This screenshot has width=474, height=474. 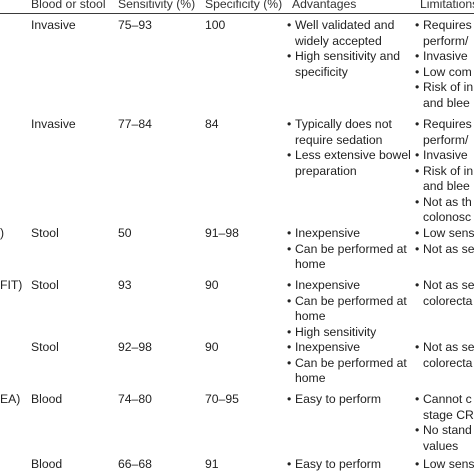 What do you see at coordinates (125, 285) in the screenshot?
I see `row-4-sensitivity: 93` at bounding box center [125, 285].